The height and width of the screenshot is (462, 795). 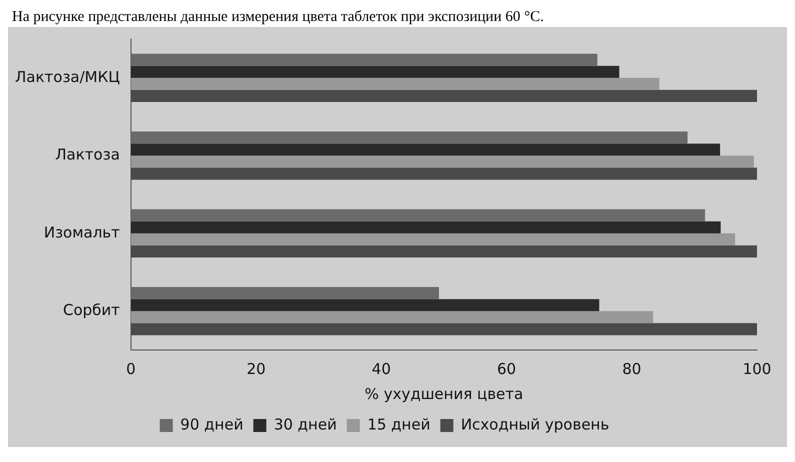 I want to click on x-tick-label: 60, so click(x=506, y=369).